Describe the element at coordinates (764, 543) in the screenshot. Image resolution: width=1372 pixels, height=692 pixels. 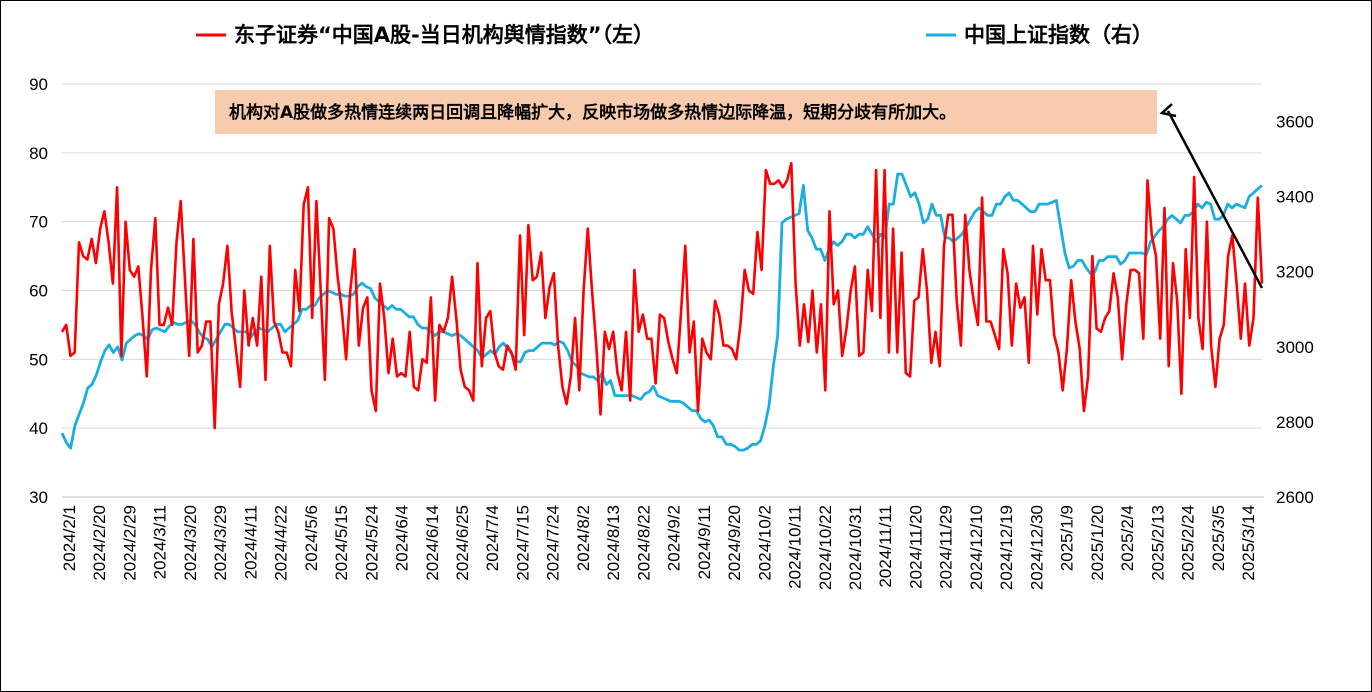
I see `x-axis-tick-label: 2024/10/2` at that location.